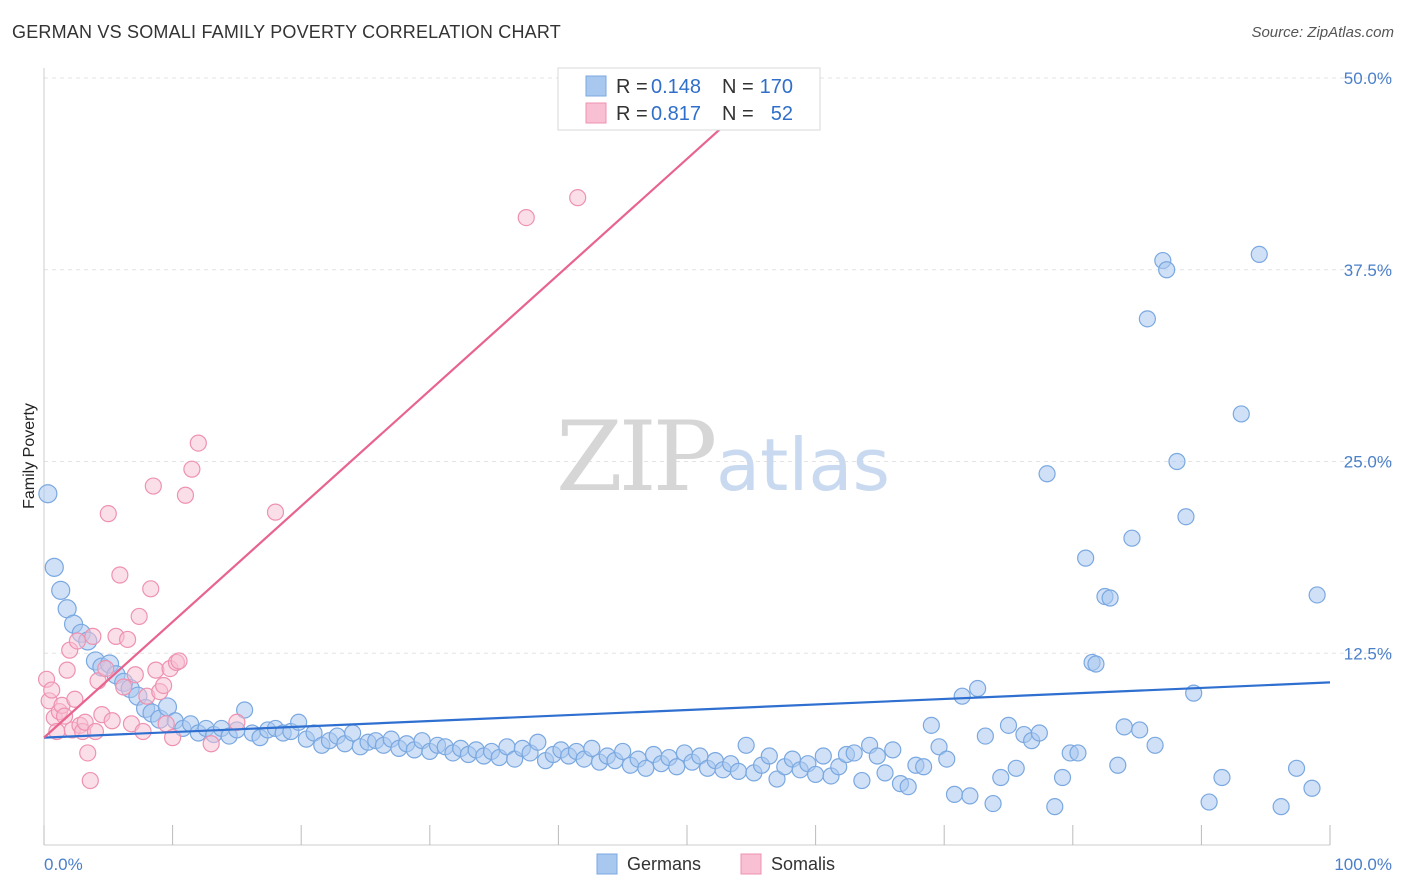  What do you see at coordinates (1322, 32) in the screenshot?
I see `source-credit: Source: ZipAtlas.com` at bounding box center [1322, 32].